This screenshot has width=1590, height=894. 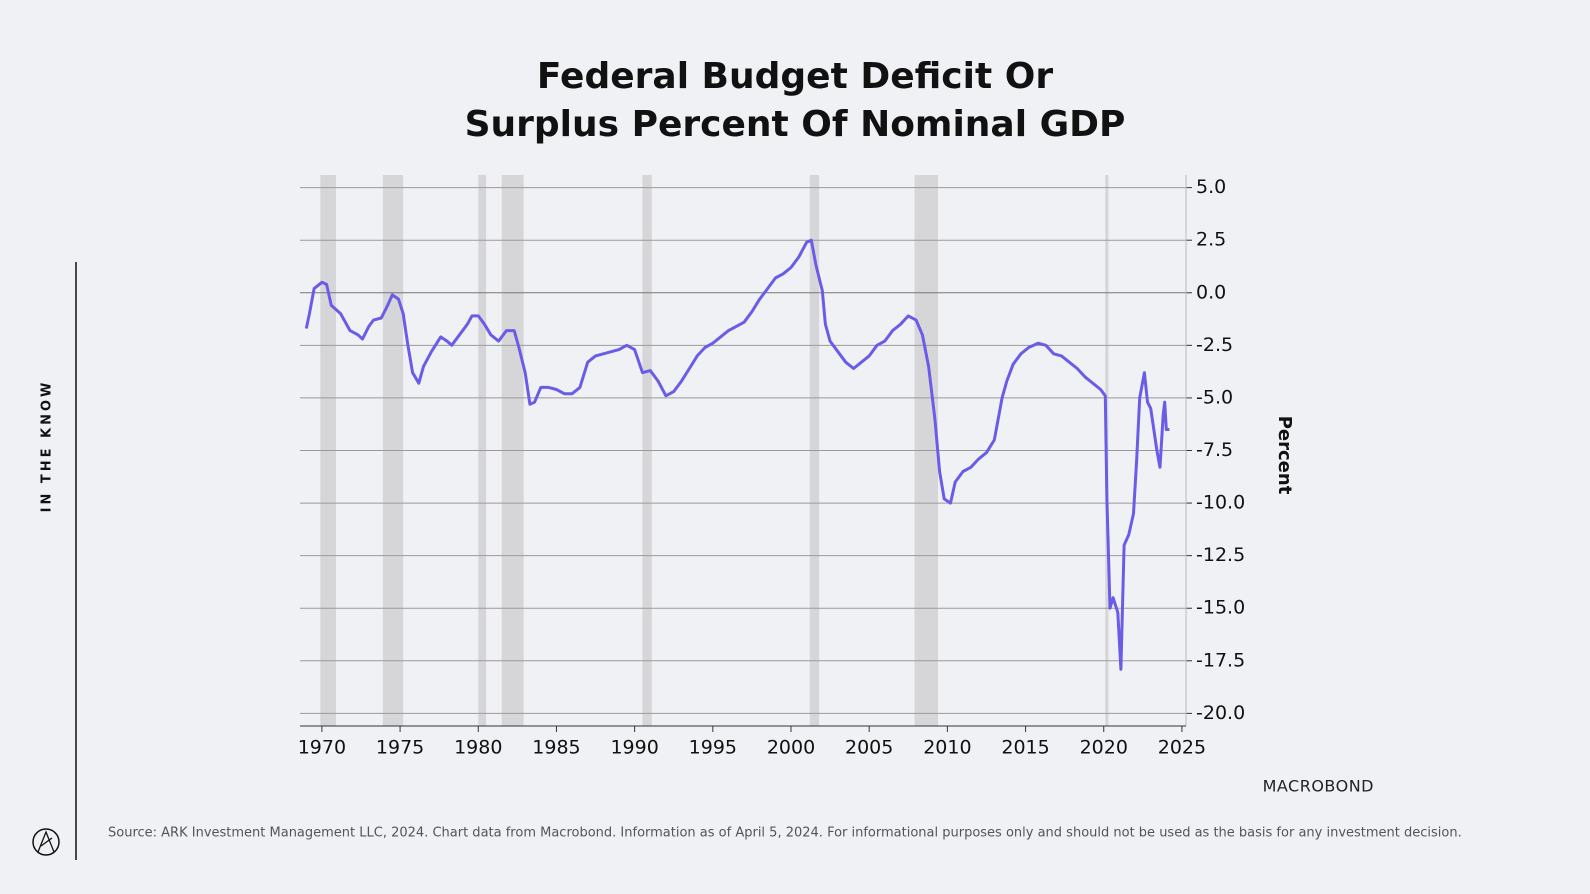 What do you see at coordinates (869, 748) in the screenshot?
I see `x-tick-label: 2005` at bounding box center [869, 748].